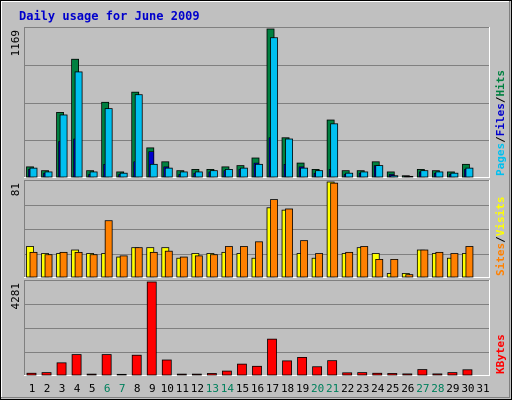 Image resolution: width=512 pixels, height=400 pixels. I want to click on legend-hits: Hits, so click(500, 83).